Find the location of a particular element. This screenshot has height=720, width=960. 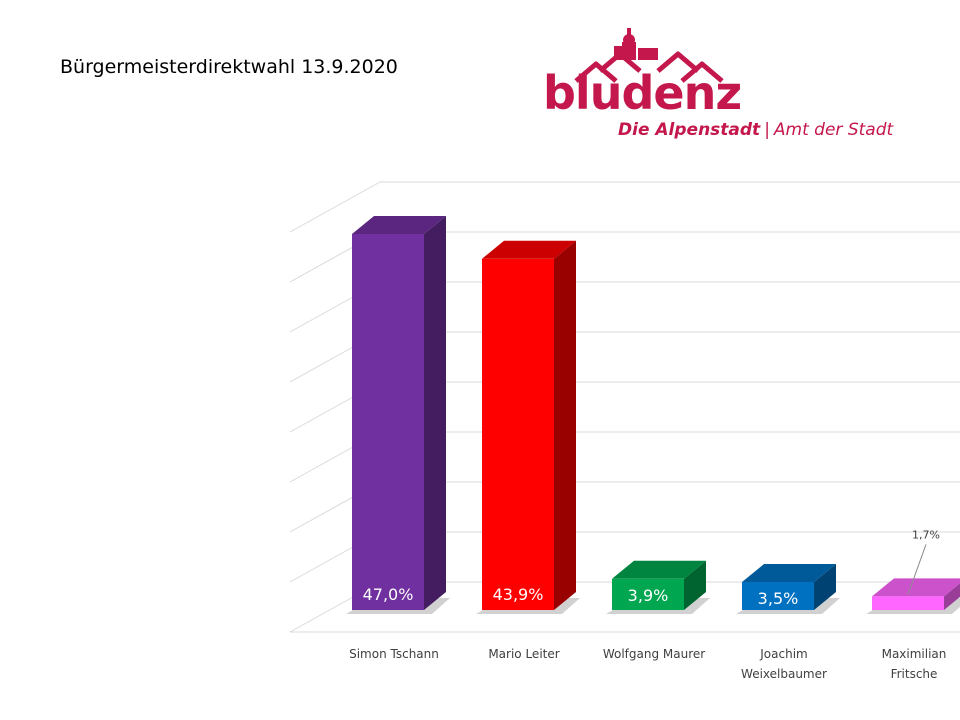

category-label-line: Maximilian is located at coordinates (914, 654).